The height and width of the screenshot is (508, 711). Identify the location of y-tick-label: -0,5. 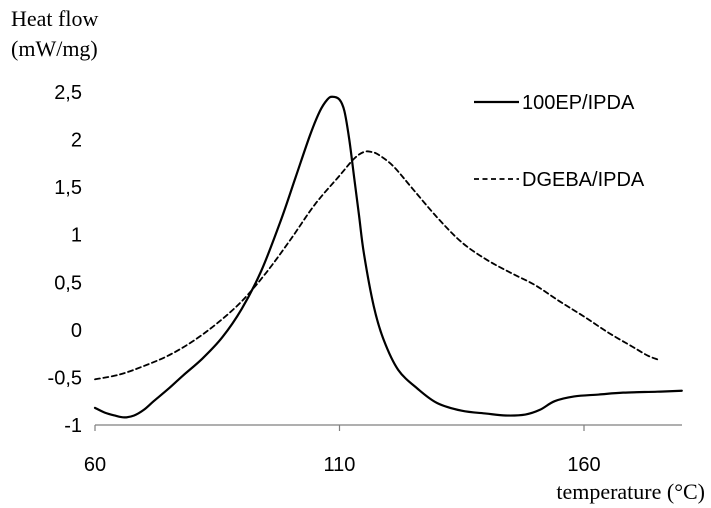
(65, 378).